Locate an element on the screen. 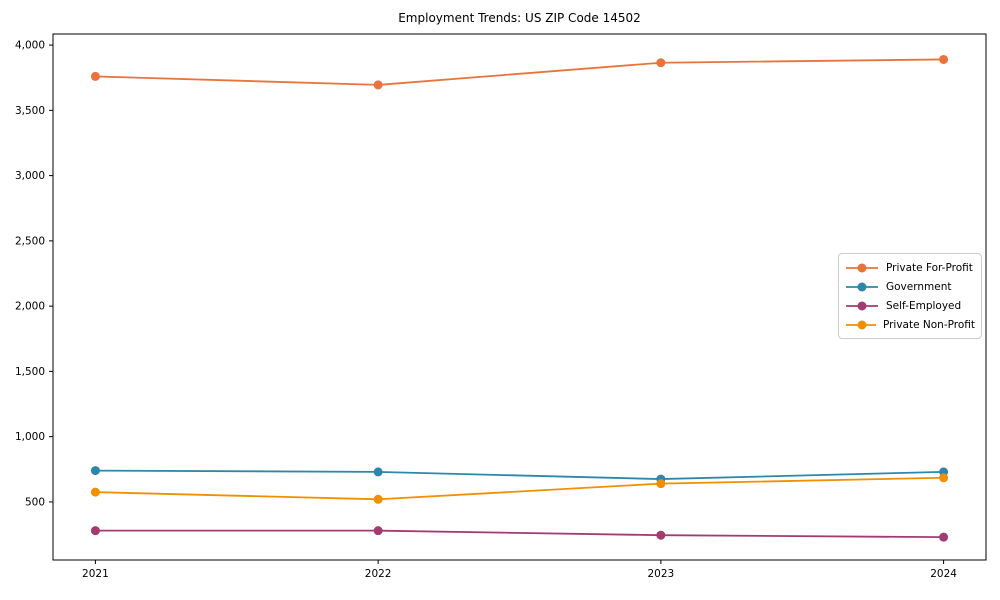  legend-label: Self-Employed is located at coordinates (924, 305).